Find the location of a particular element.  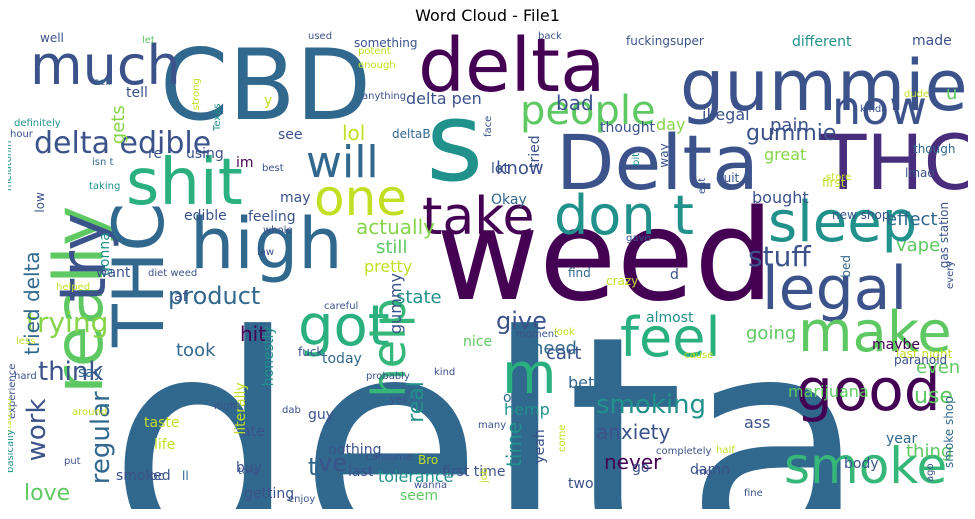

chart-title: Word Cloud - File1 is located at coordinates (487, 15).